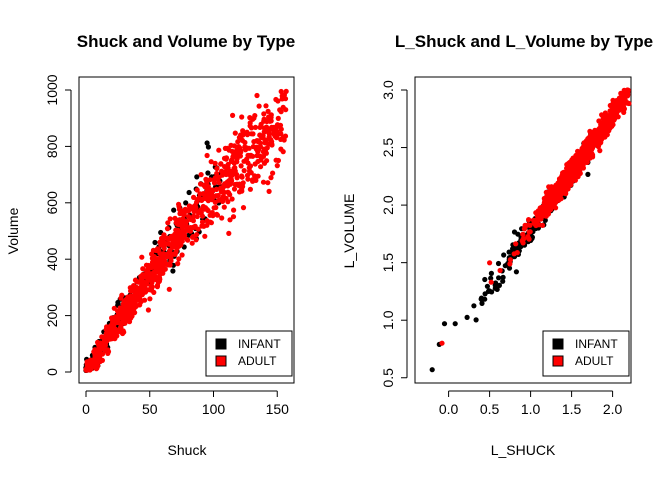 The width and height of the screenshot is (672, 480). Describe the element at coordinates (186, 41) in the screenshot. I see `chart-title: Shuck and Volume by Type` at that location.